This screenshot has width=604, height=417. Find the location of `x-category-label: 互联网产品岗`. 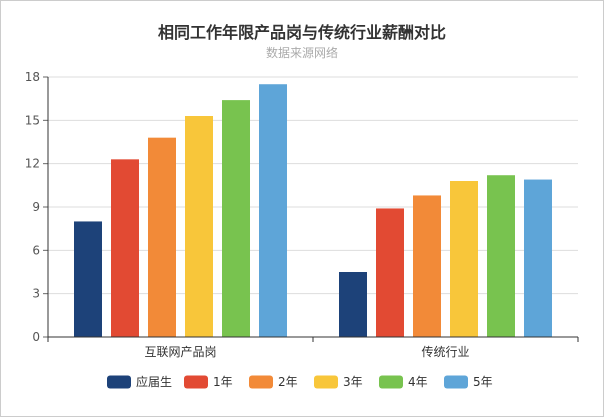

x-category-label: 互联网产品岗 is located at coordinates (180, 352).